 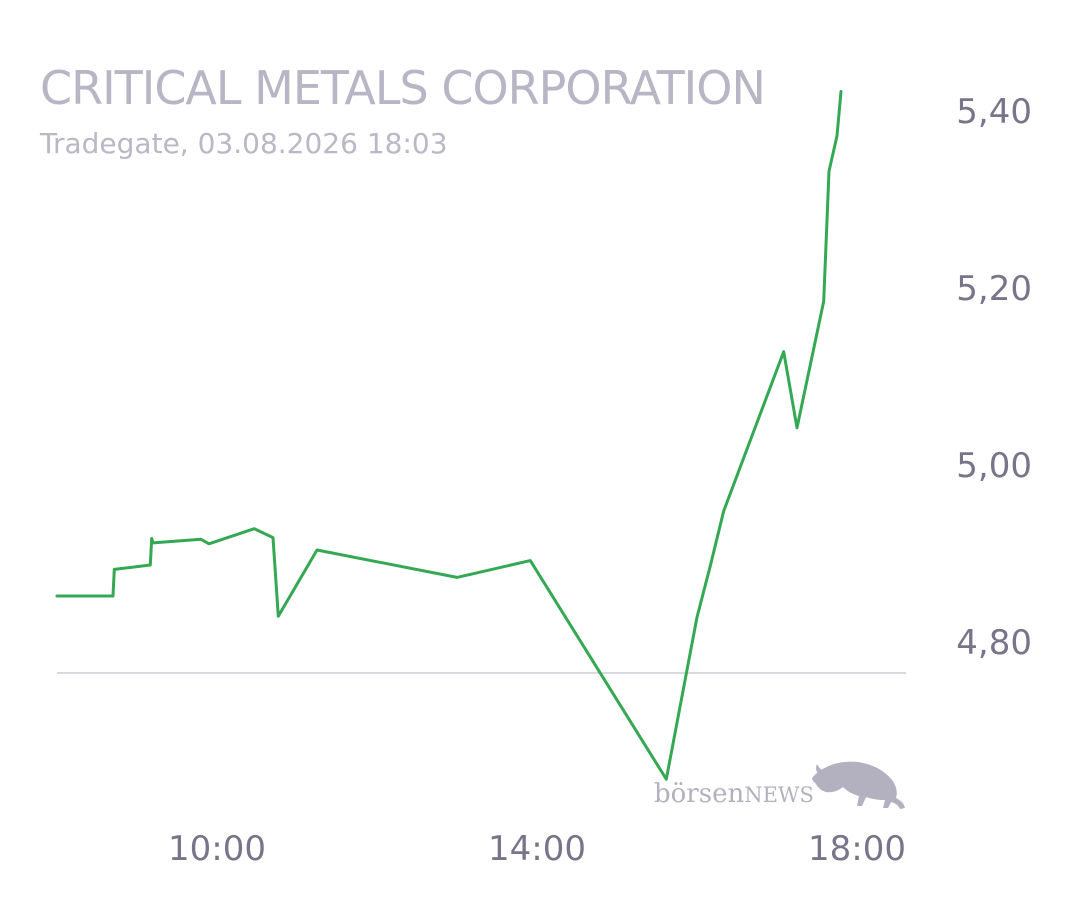 I want to click on bull-icon, so click(x=858, y=785).